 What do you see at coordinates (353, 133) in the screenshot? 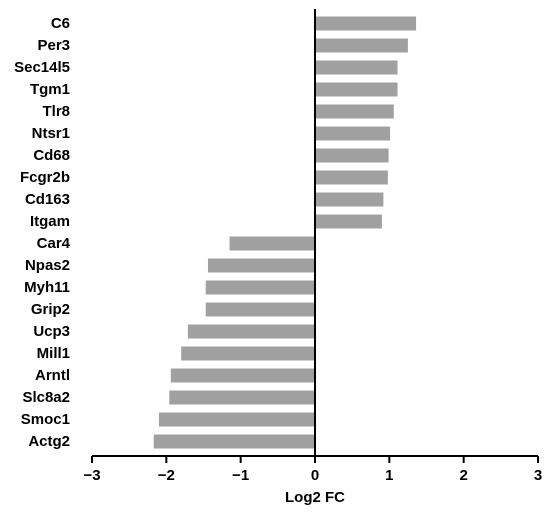
I see `bar-ntsr1` at bounding box center [353, 133].